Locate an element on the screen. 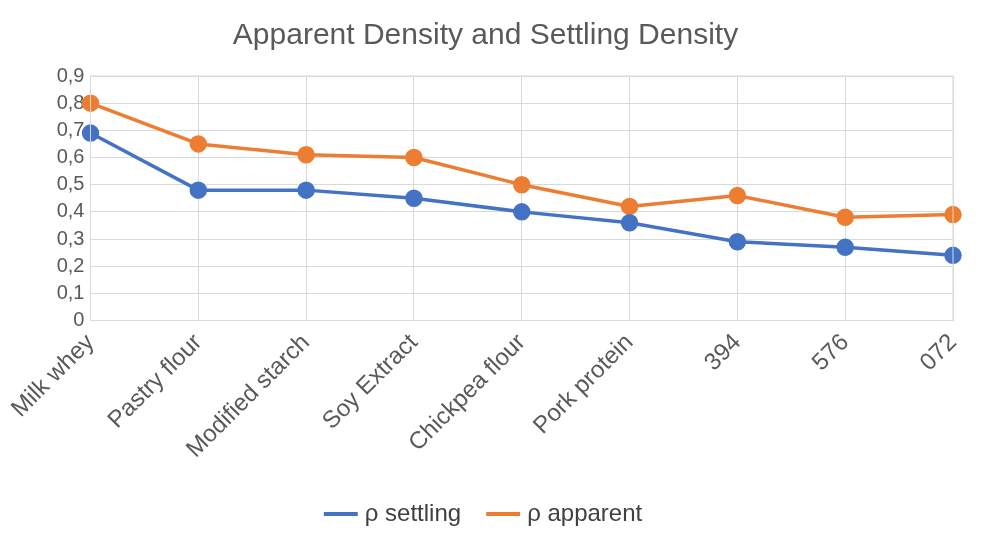 The width and height of the screenshot is (1003, 551). y-tick-label: 0 is located at coordinates (79, 319).